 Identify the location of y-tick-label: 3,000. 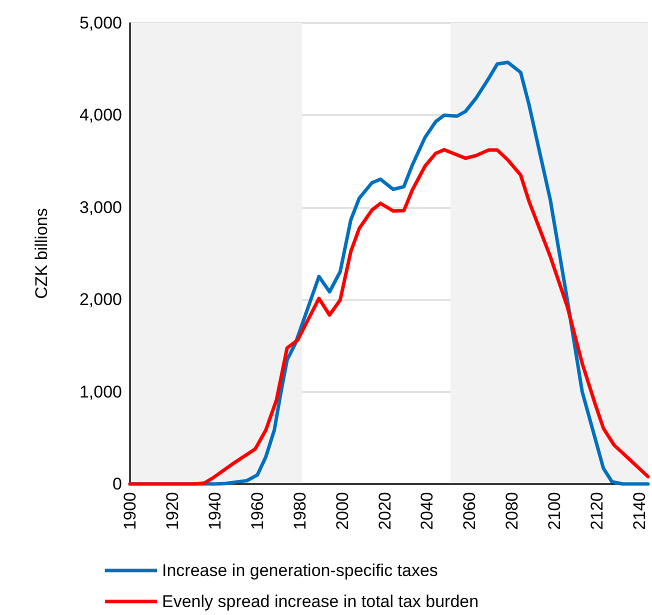
(100, 207).